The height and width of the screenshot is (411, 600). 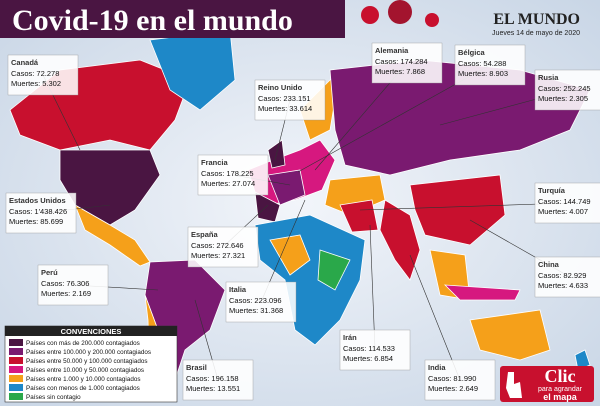 What do you see at coordinates (564, 88) in the screenshot?
I see `cases: Casos: 252.245` at bounding box center [564, 88].